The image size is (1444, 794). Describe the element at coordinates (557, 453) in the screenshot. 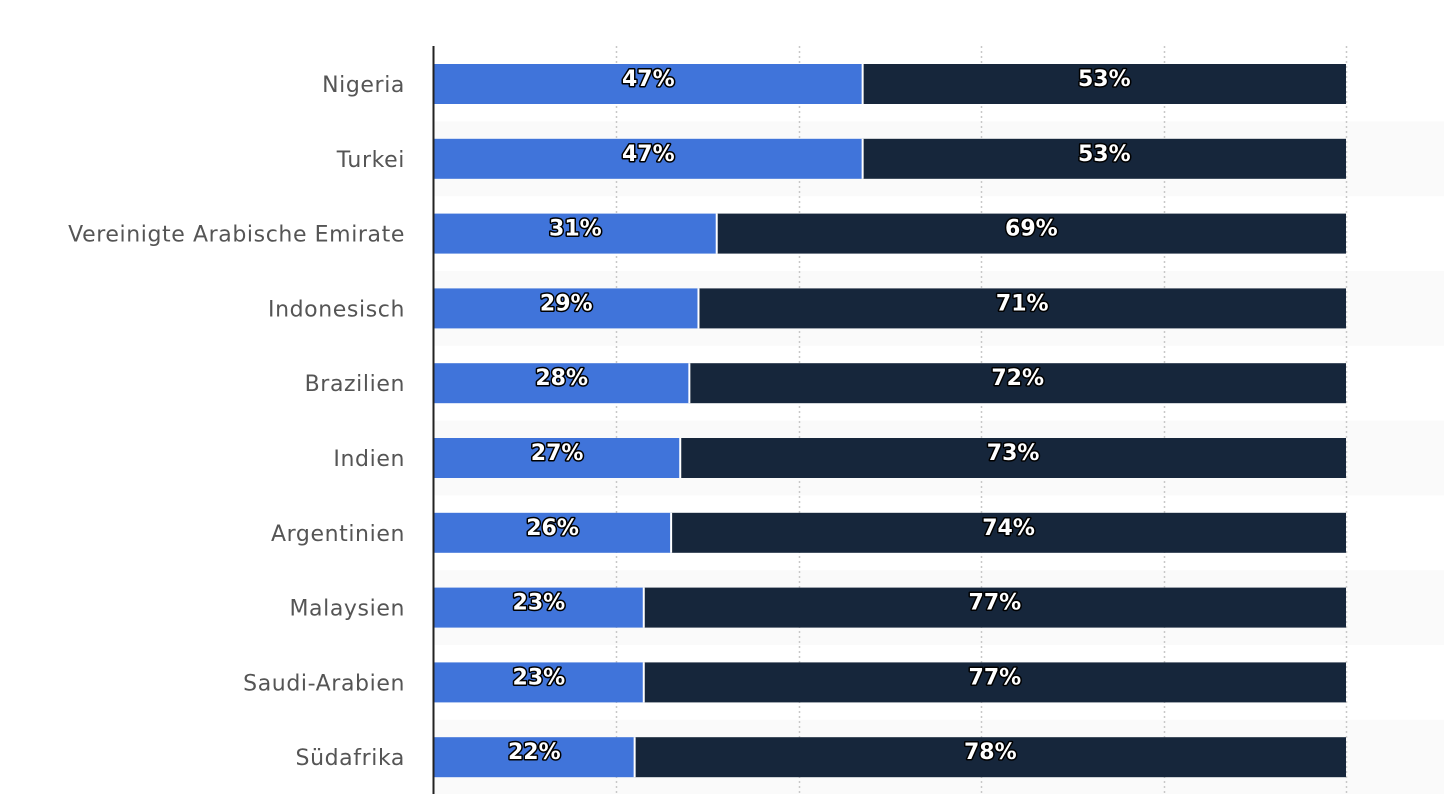

I see `data-label: 27%` at that location.